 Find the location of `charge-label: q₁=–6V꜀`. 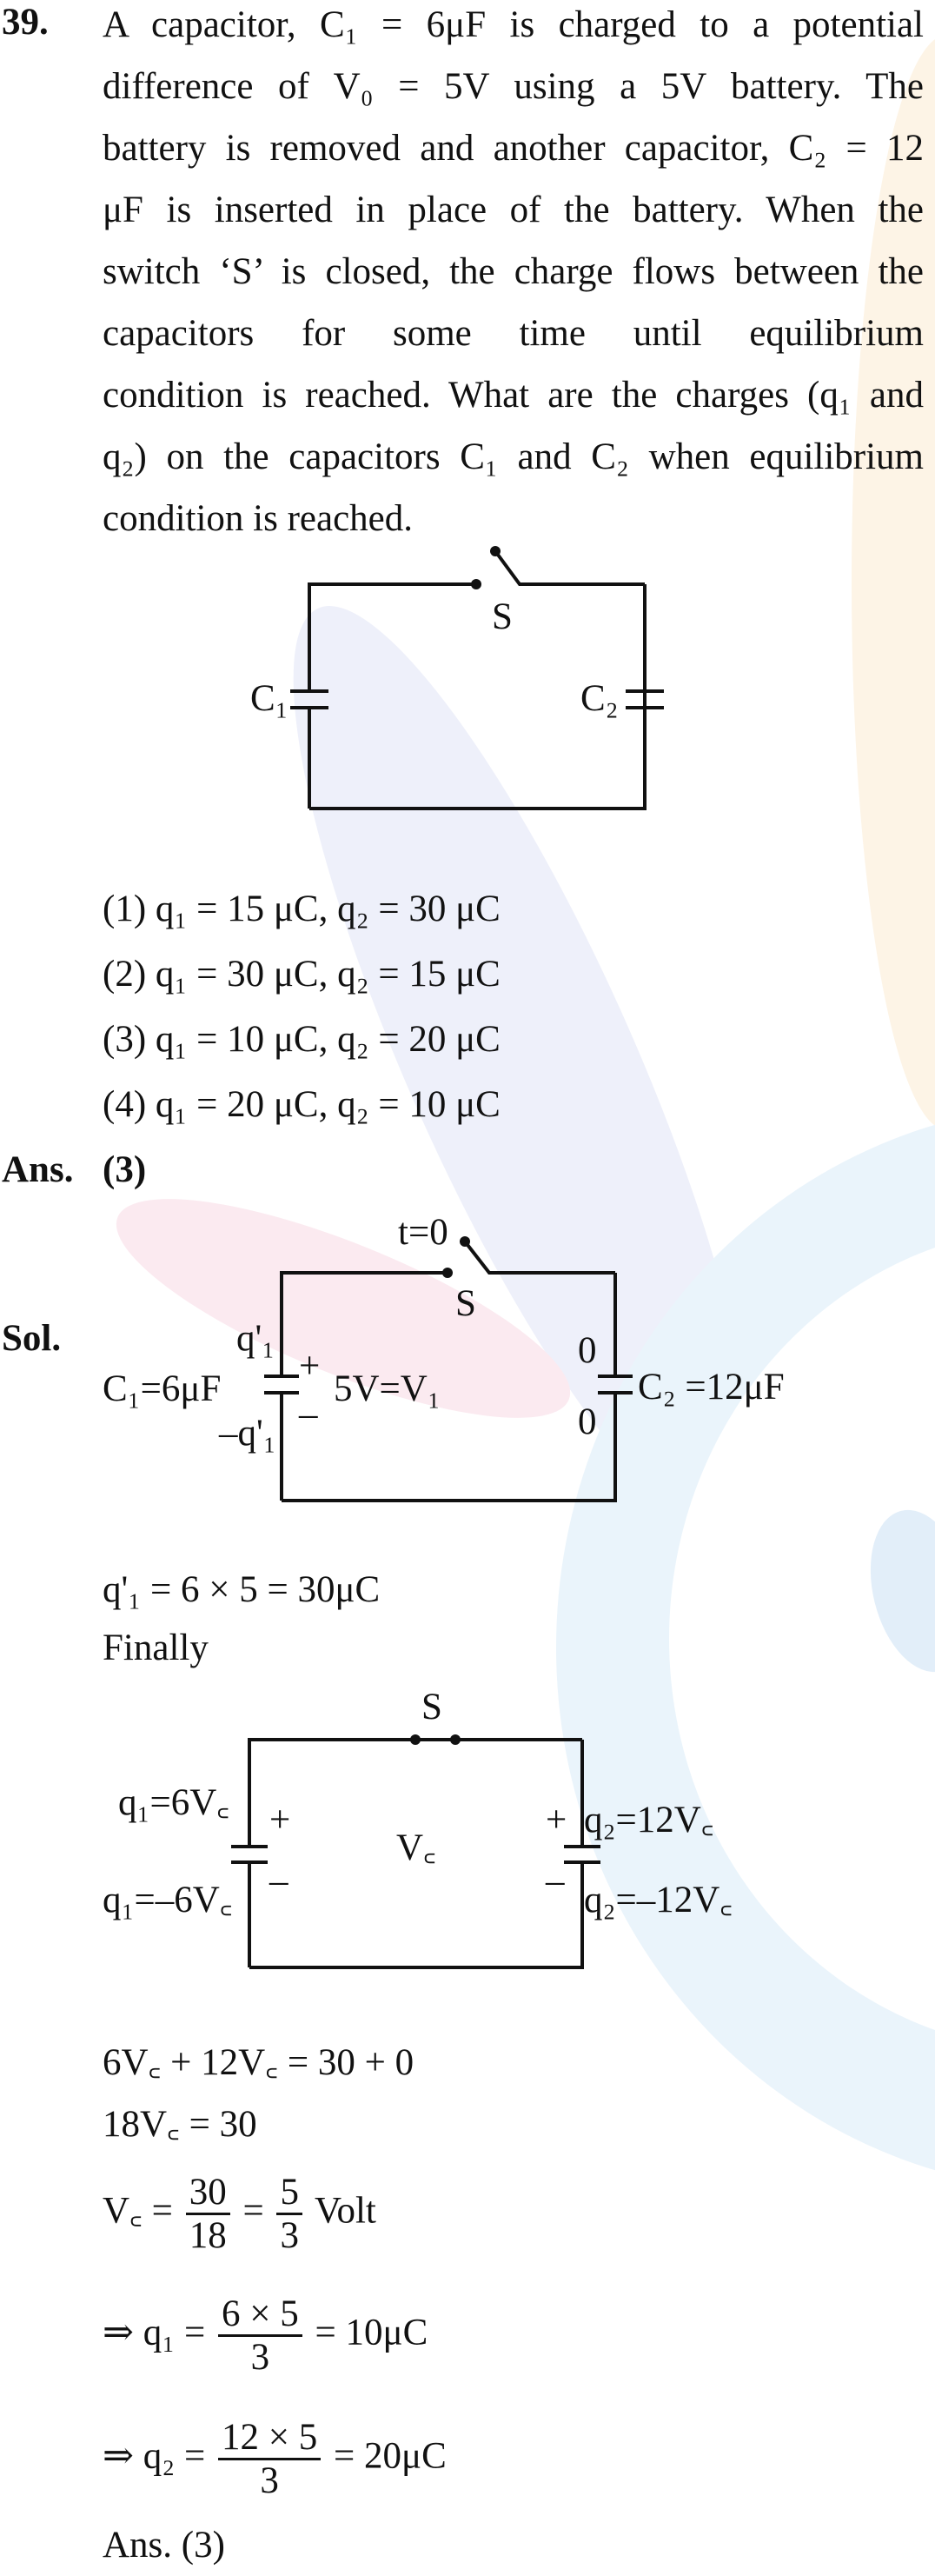

charge-label: q₁=–6V꜀ is located at coordinates (168, 1900).